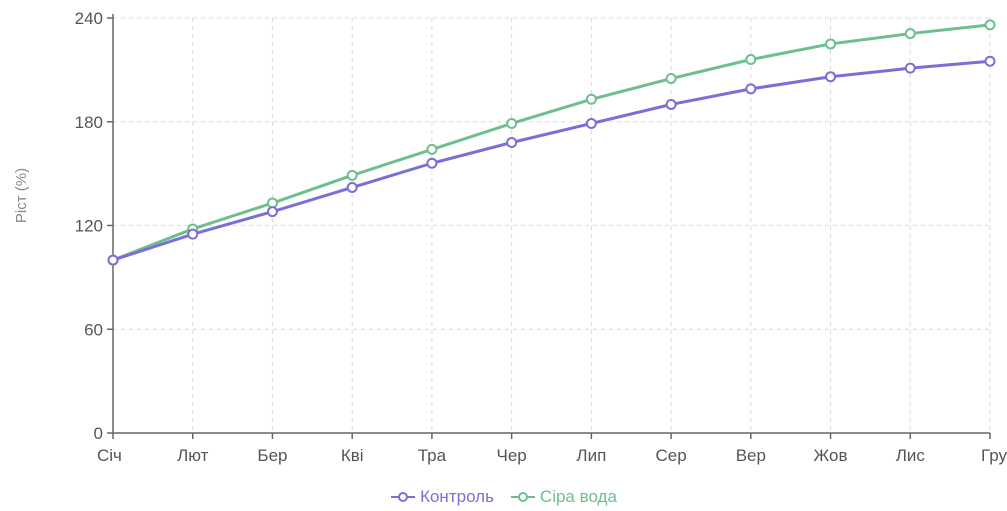 This screenshot has height=511, width=1007. Describe the element at coordinates (578, 496) in the screenshot. I see `legend-label-series-1: Сіра вода` at that location.